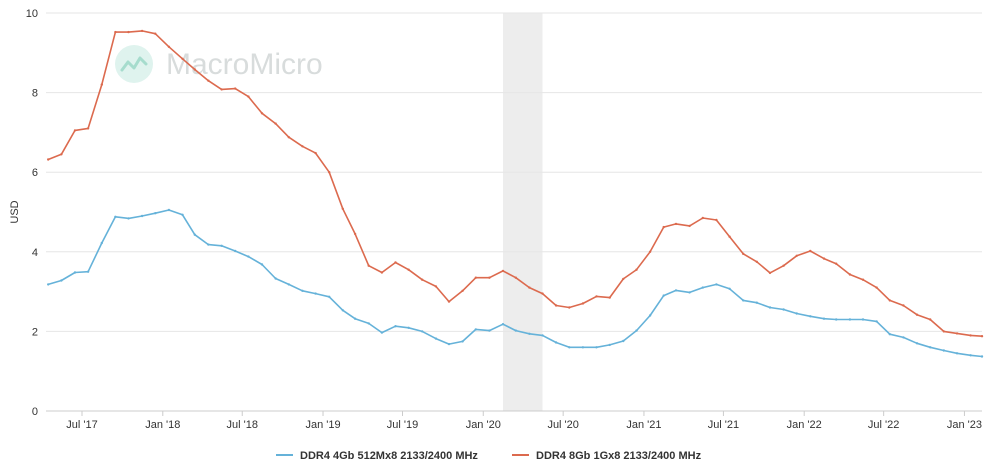 This screenshot has height=468, width=1000. What do you see at coordinates (607, 456) in the screenshot?
I see `legend-item-series-2: DDR4 8Gb 1Gx8 2133/2400 MHz` at bounding box center [607, 456].